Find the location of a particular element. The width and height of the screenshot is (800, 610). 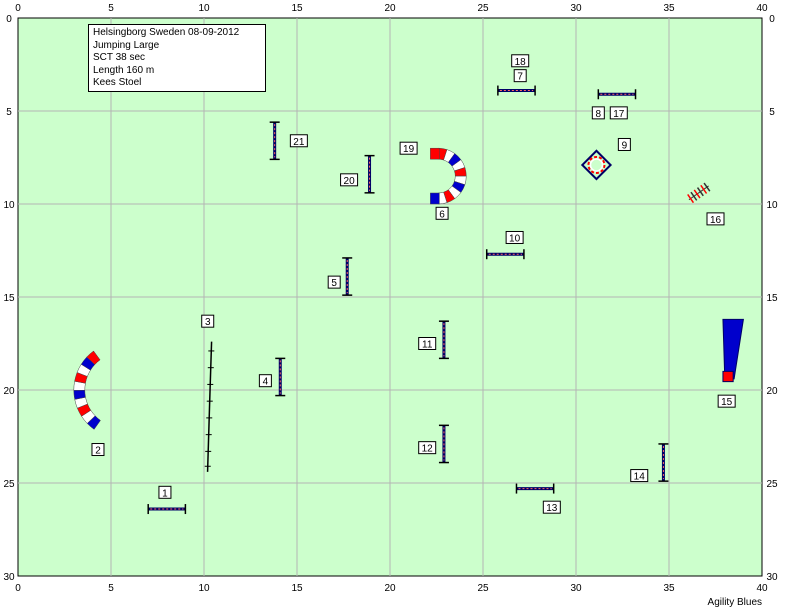

y-tick-label-left: 5 is located at coordinates (9, 112).